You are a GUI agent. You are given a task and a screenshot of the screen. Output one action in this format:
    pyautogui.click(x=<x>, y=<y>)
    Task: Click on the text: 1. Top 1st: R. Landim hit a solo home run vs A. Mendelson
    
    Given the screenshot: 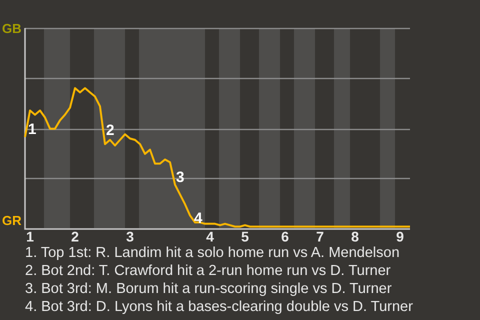 What is the action you would take?
    pyautogui.click(x=213, y=253)
    